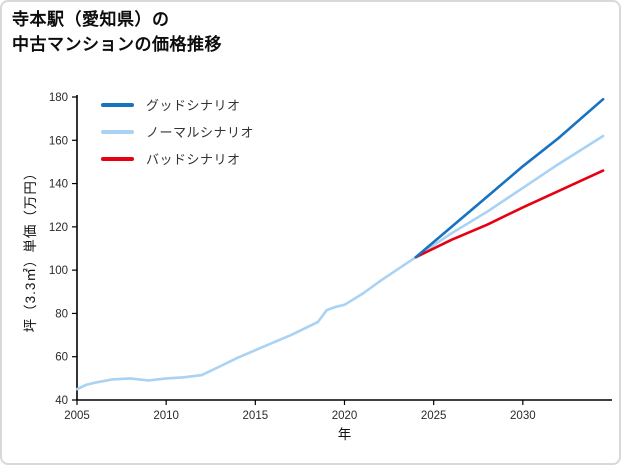  Describe the element at coordinates (117, 104) in the screenshot. I see `legend-swatch-good-scenario` at that location.